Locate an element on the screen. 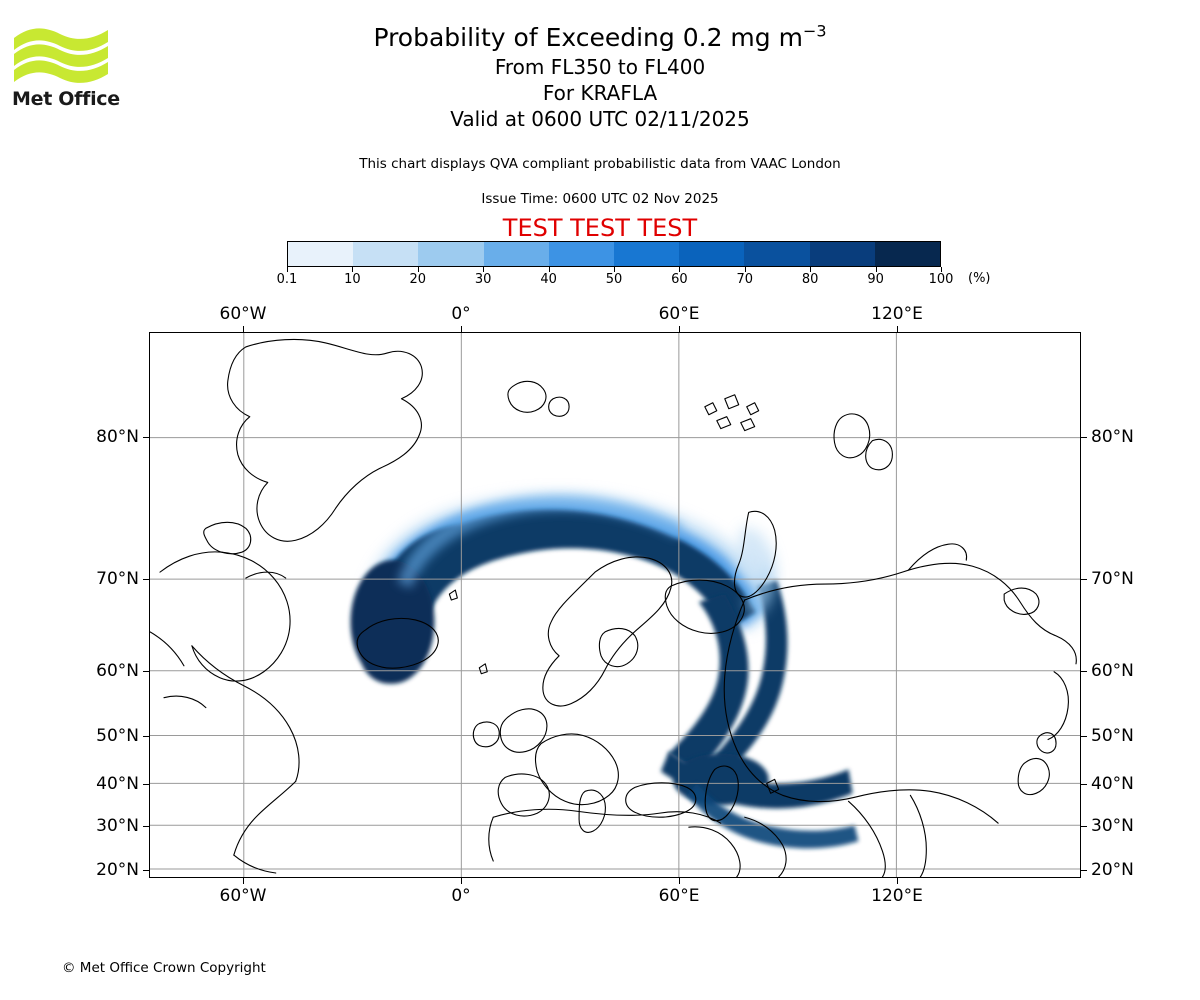  coastline-jan-mayen is located at coordinates (453, 595).